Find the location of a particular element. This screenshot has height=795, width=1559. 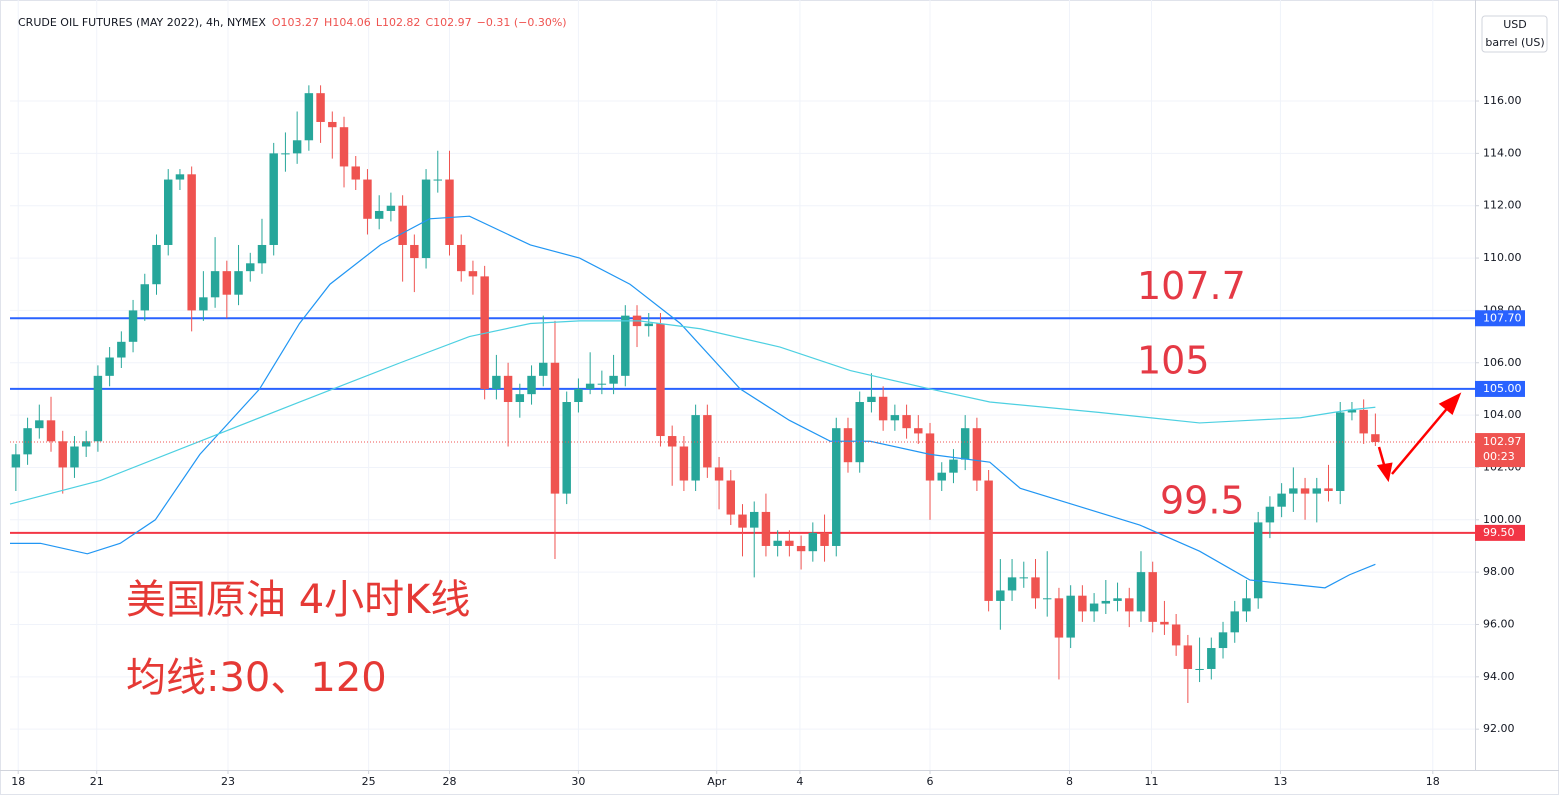

last-price-box is located at coordinates (1500, 450).